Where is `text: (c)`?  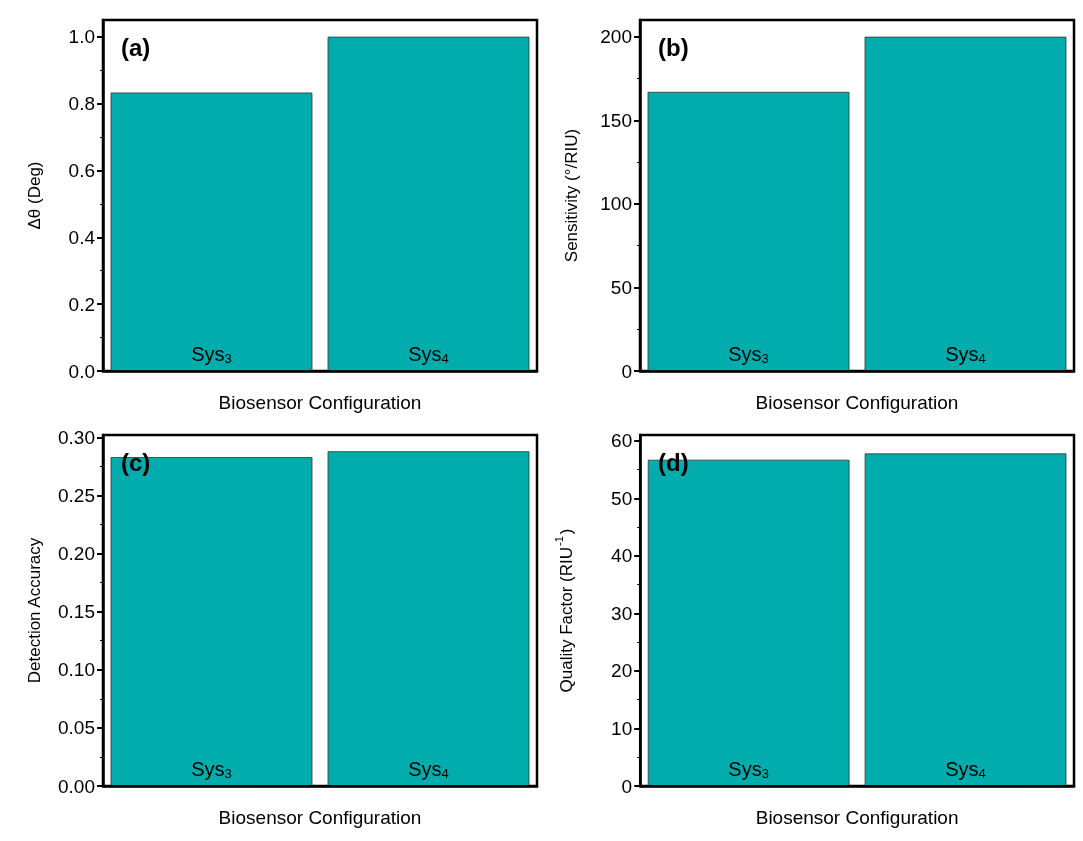
text: (c) is located at coordinates (136, 462).